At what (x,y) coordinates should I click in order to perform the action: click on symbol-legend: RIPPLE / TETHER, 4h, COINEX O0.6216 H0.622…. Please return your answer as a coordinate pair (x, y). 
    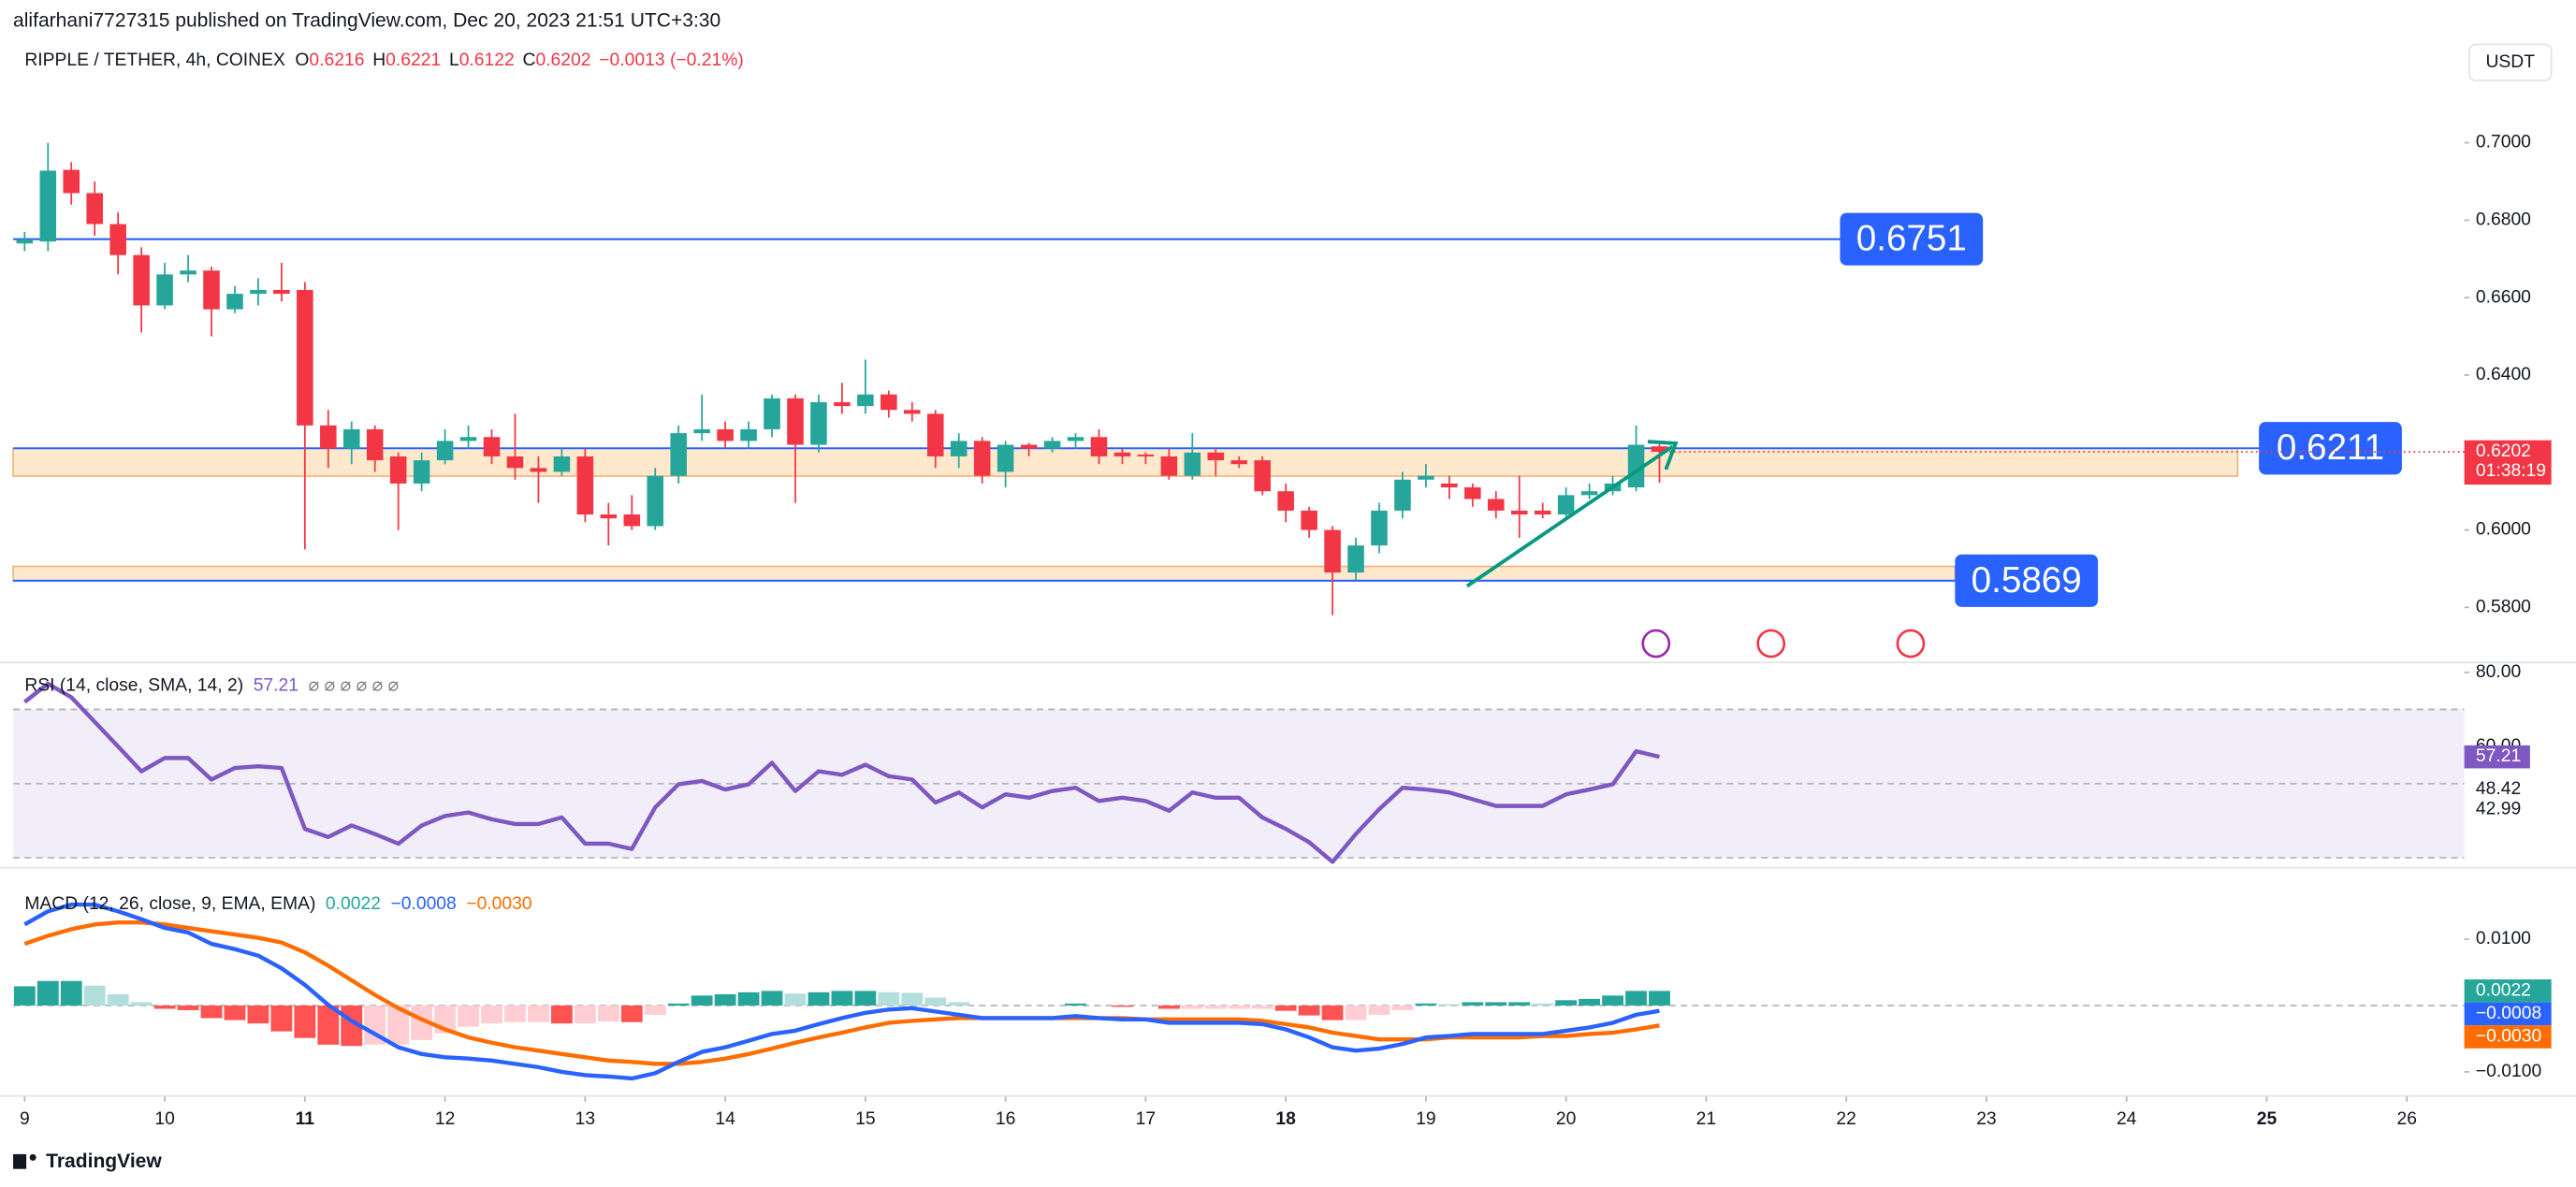
    Looking at the image, I should click on (383, 60).